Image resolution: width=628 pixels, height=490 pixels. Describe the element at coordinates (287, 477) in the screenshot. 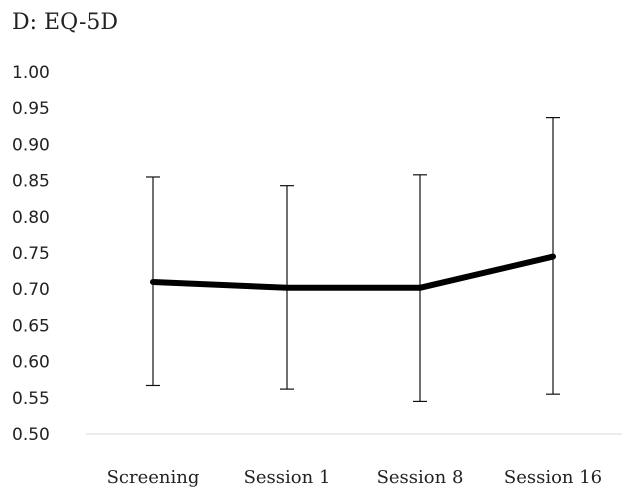

I see `x-tick-label: Session 1` at that location.